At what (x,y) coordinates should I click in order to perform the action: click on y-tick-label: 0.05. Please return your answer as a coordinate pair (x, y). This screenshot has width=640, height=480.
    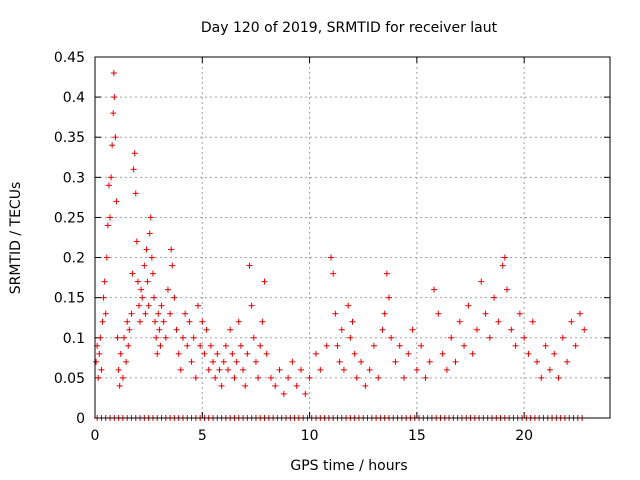
    Looking at the image, I should click on (69, 379).